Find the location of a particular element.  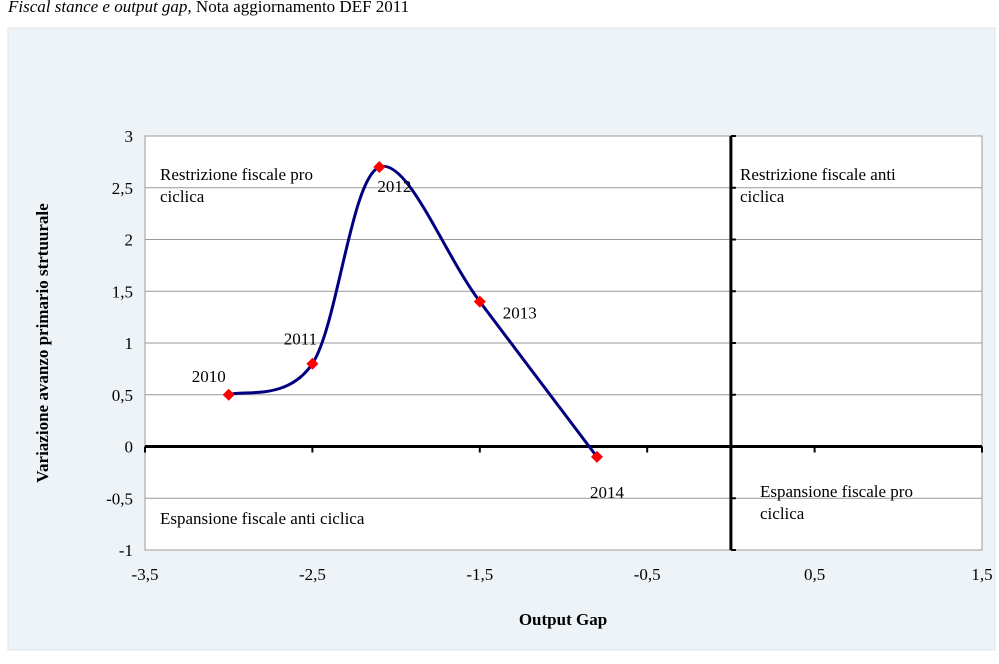

y-tick-label: 0 is located at coordinates (129, 447).